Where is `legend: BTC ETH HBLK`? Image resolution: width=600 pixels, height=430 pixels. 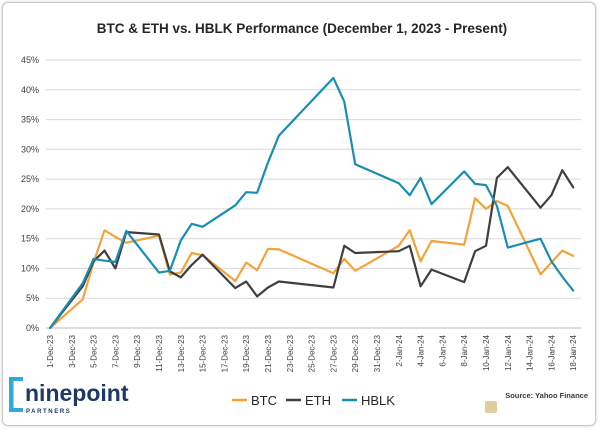 legend: BTC ETH HBLK is located at coordinates (313, 400).